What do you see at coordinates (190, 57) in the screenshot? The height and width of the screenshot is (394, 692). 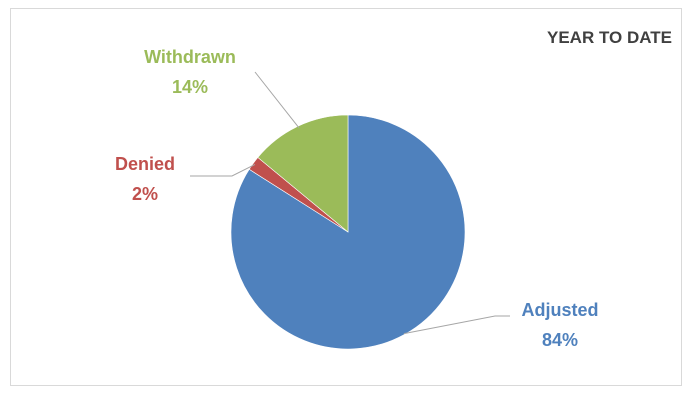 I see `slice-label-withdrawn: Withdrawn` at bounding box center [190, 57].